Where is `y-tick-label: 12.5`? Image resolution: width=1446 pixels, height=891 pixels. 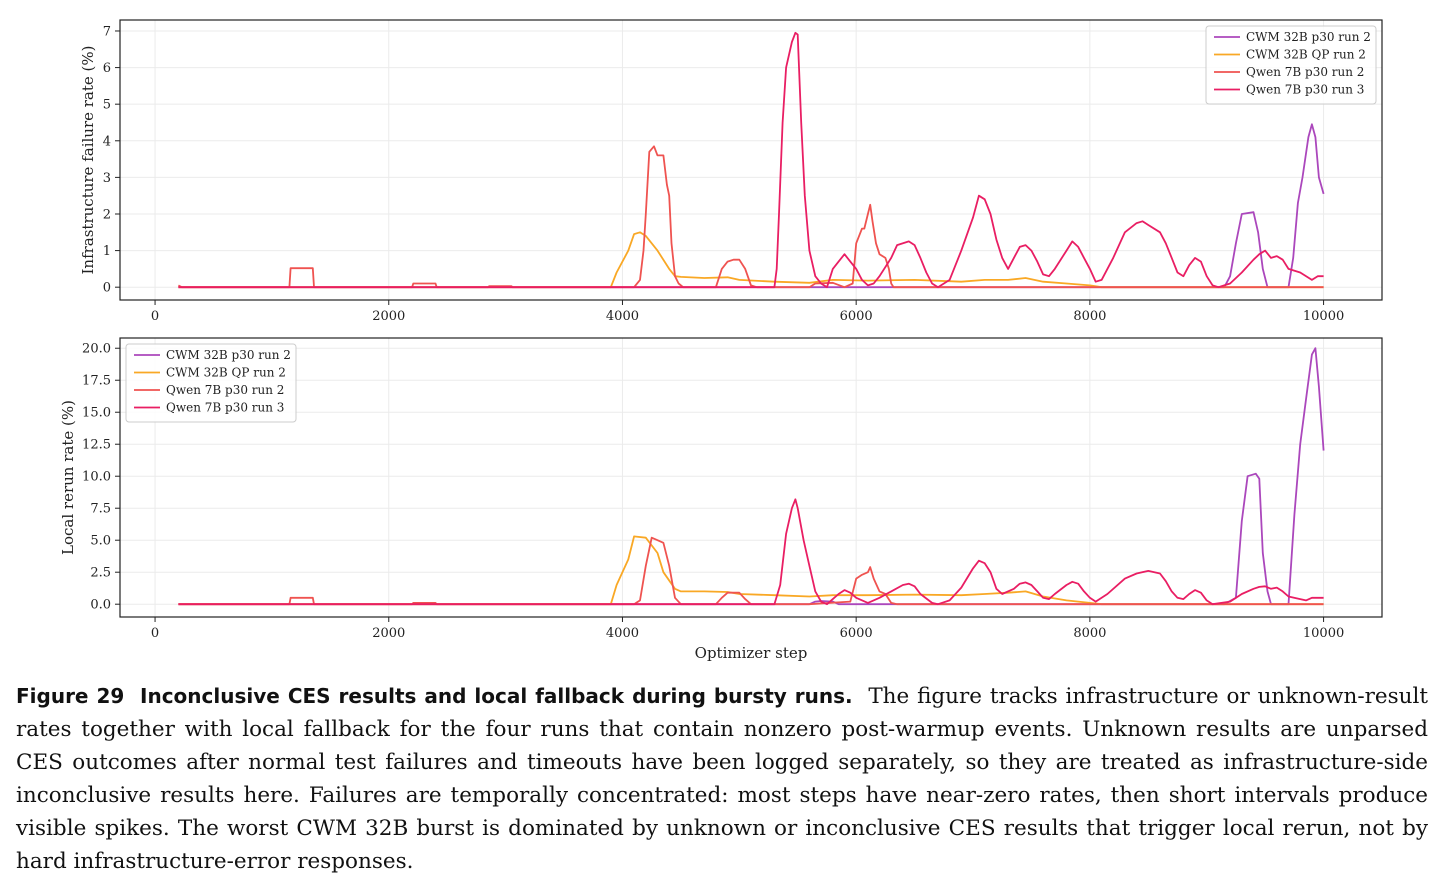 y-tick-label: 12.5 is located at coordinates (96, 445).